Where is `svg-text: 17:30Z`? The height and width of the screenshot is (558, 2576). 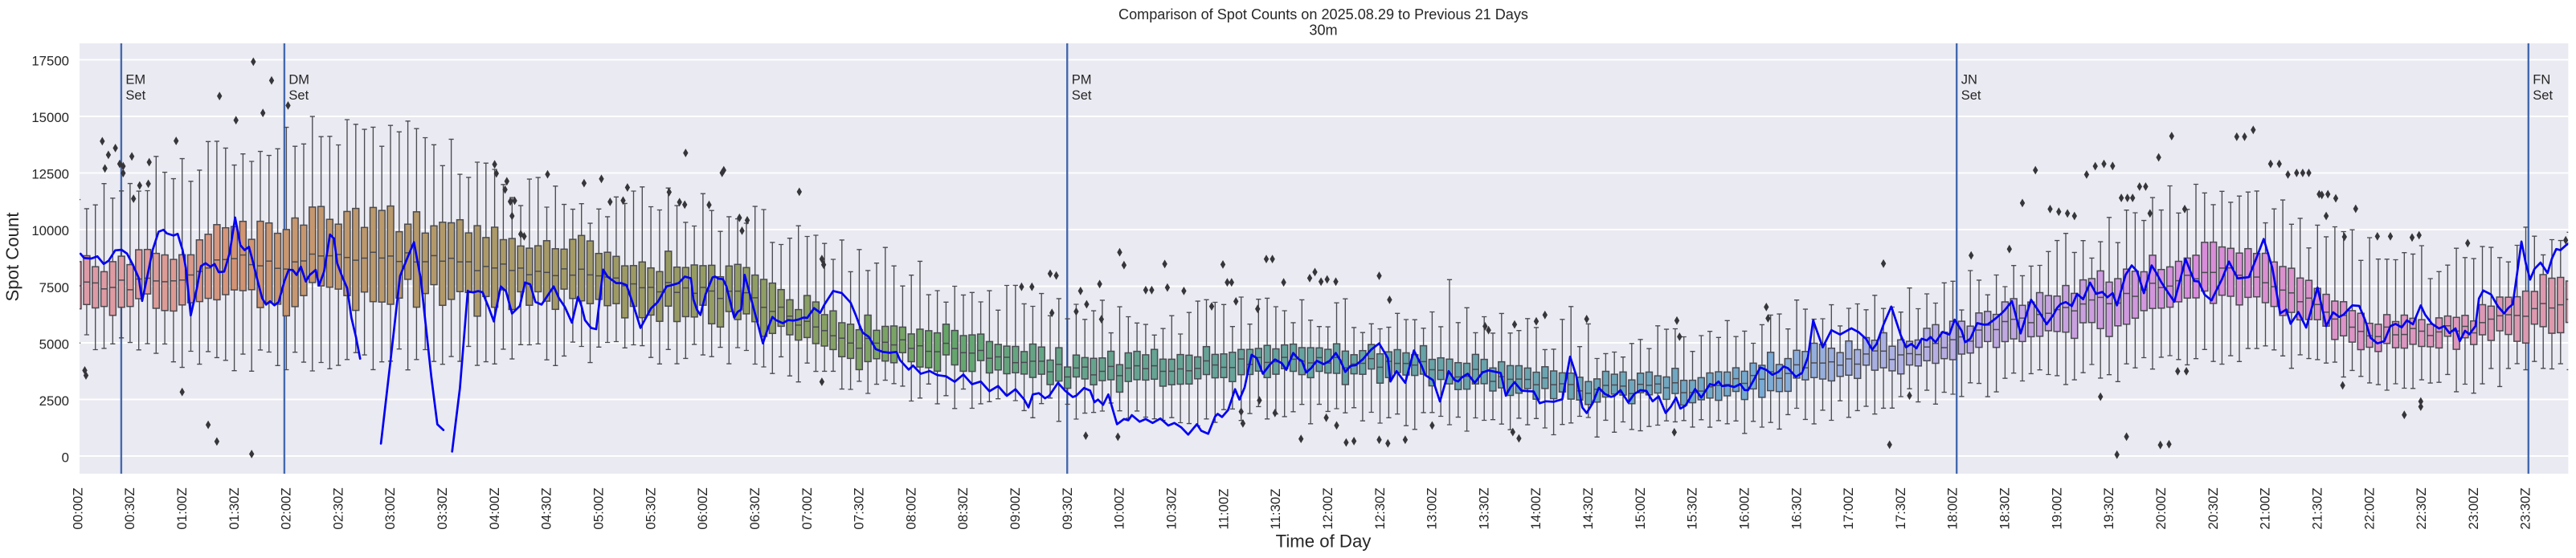
svg-text: 17:30Z is located at coordinates (1900, 508).